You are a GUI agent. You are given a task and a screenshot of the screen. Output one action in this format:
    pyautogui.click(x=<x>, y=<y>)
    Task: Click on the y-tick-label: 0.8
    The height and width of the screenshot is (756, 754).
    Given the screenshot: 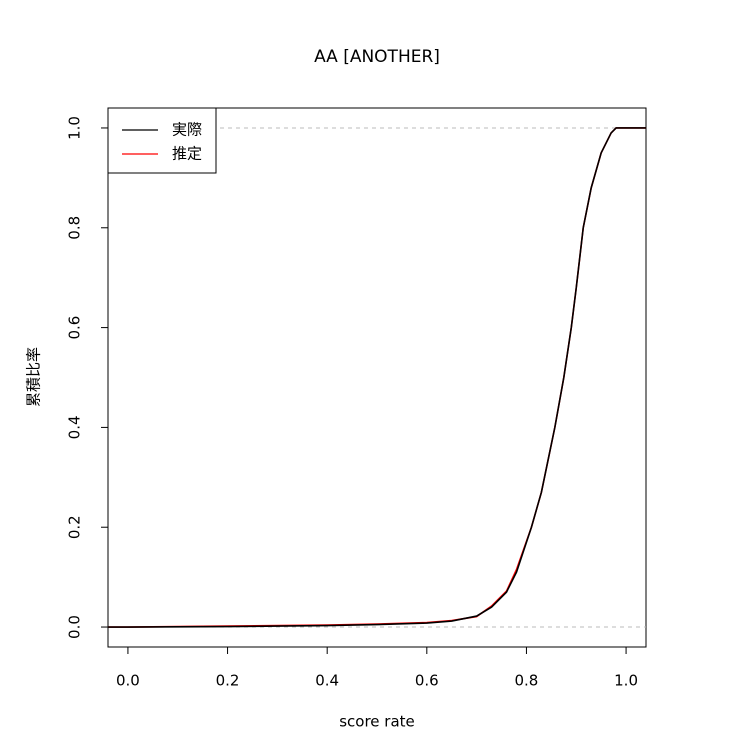 What is the action you would take?
    pyautogui.click(x=75, y=228)
    